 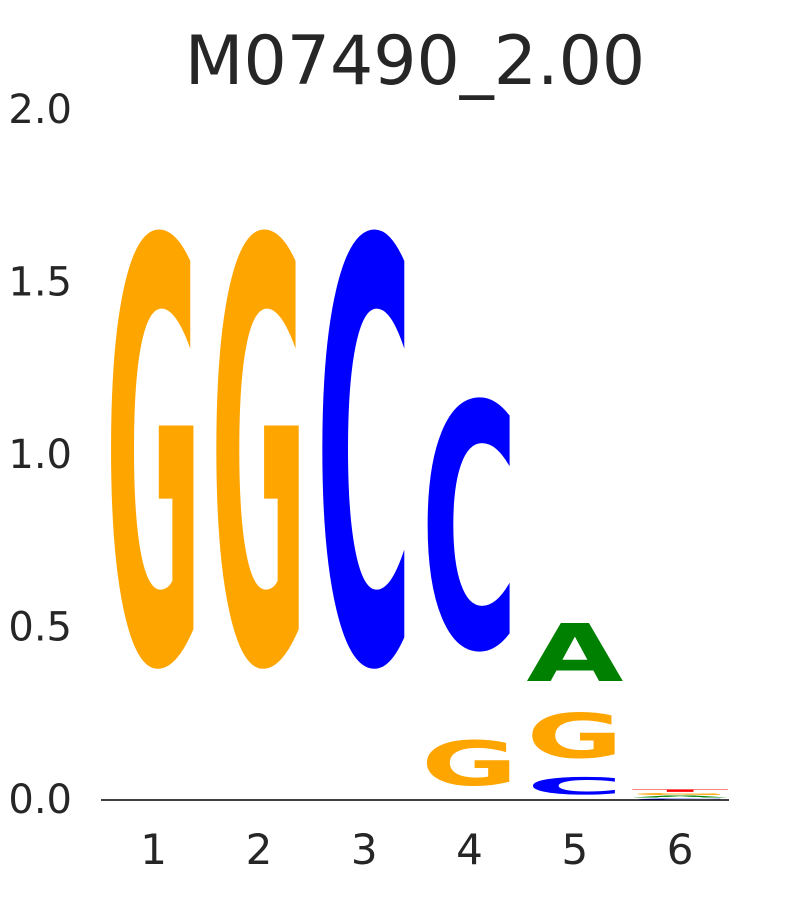 I want to click on y-tick-label: 1.0, so click(x=40, y=455).